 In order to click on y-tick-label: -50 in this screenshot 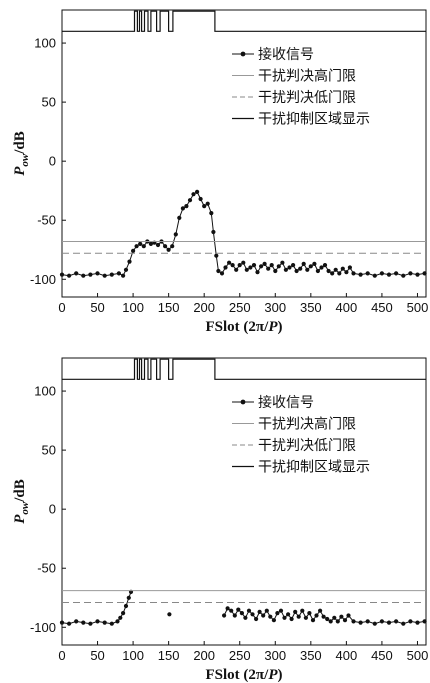, I will do `click(46, 568)`.